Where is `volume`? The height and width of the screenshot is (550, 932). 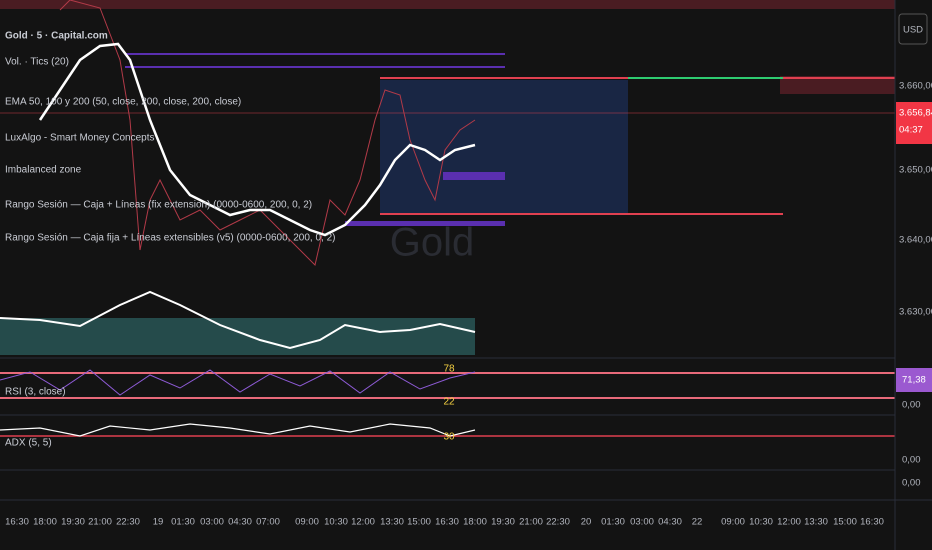
volume is located at coordinates (237, 336).